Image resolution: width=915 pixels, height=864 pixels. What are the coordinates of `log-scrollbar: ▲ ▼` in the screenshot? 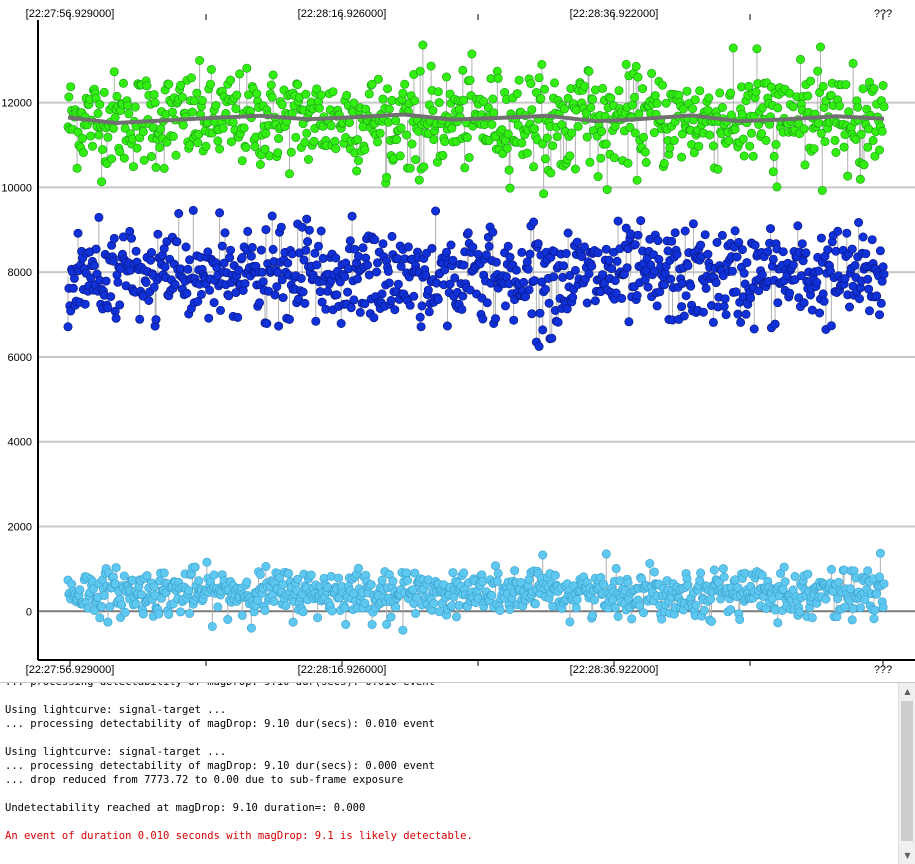 It's located at (906, 773).